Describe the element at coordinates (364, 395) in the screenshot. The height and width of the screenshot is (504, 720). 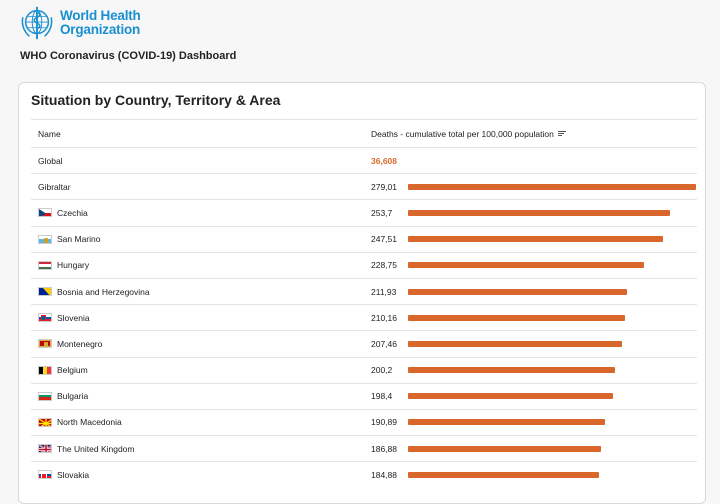
I see `table-row: Bulgaria 198,4` at that location.